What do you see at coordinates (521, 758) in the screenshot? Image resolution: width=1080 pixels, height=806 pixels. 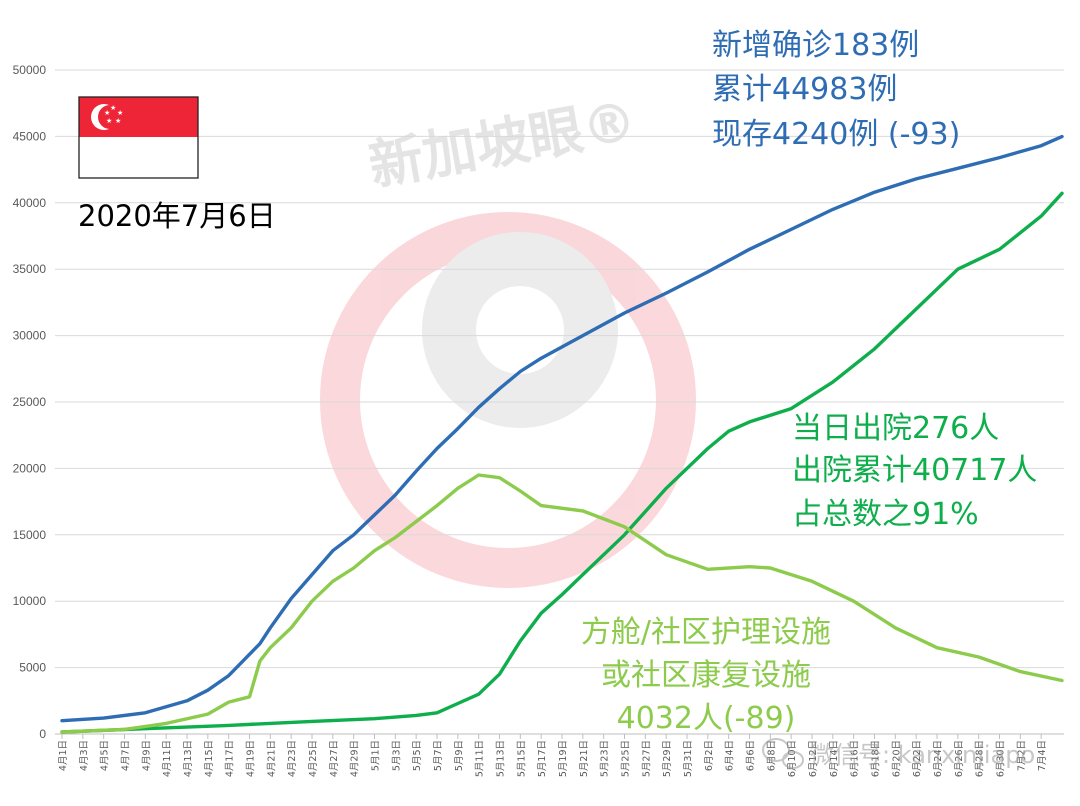 I see `x-tick-label: 5月15日` at bounding box center [521, 758].